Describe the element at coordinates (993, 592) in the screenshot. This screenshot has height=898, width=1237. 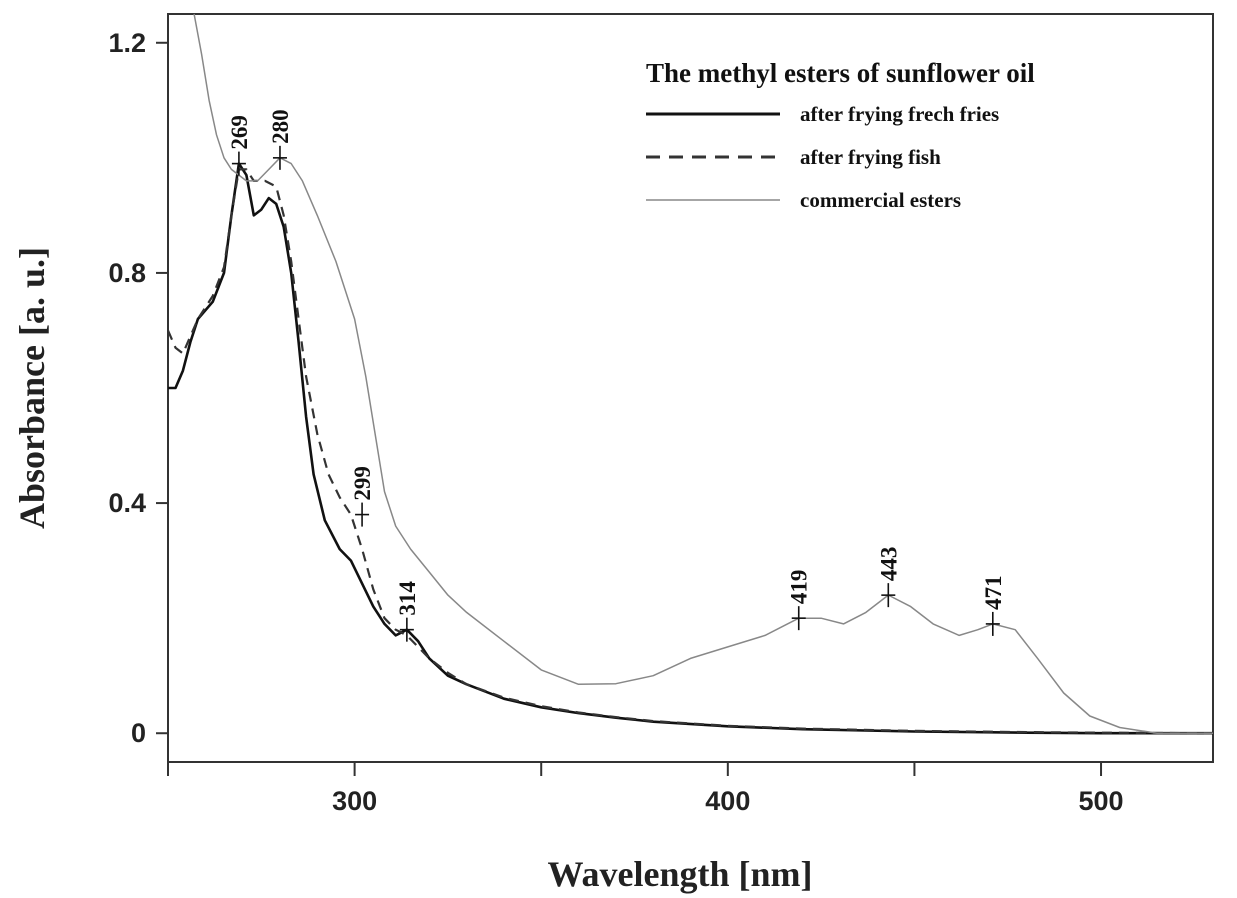
I see `peak-label: 471` at that location.